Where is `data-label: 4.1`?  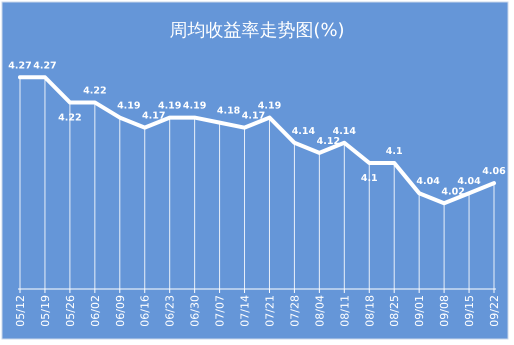
data-label: 4.1 is located at coordinates (394, 151).